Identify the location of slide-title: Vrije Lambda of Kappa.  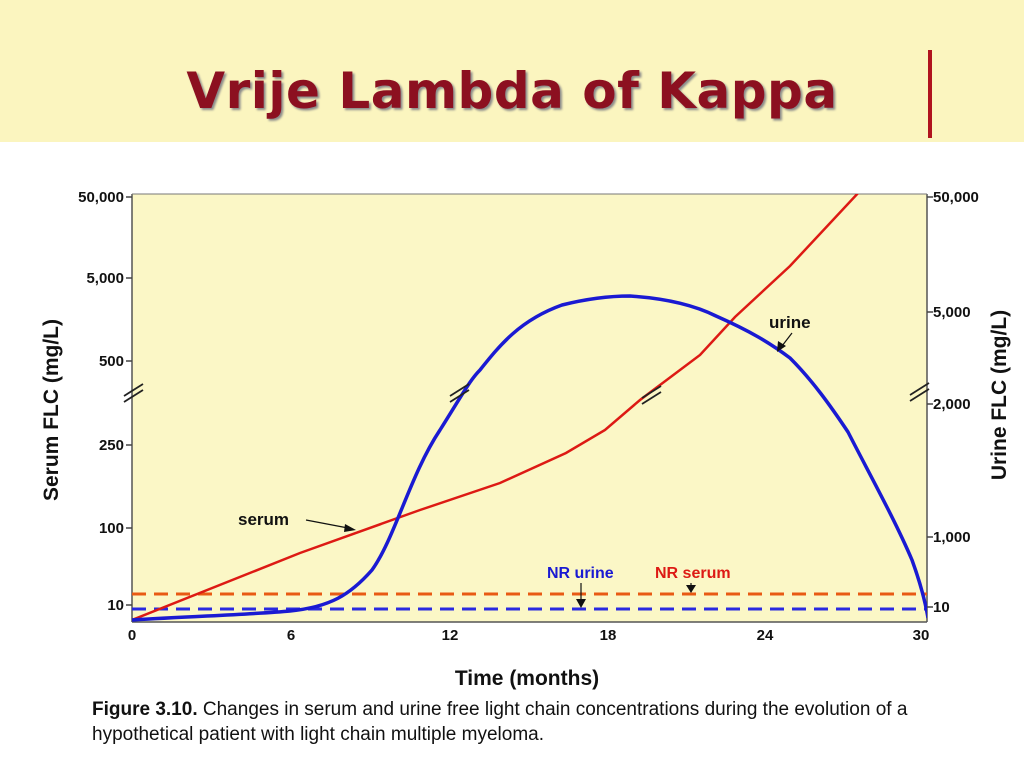
(512, 91).